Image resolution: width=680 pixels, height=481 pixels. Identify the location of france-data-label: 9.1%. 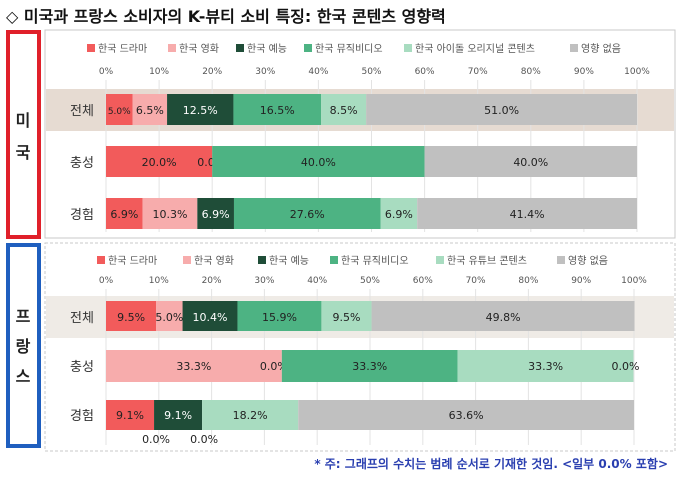
(130, 415).